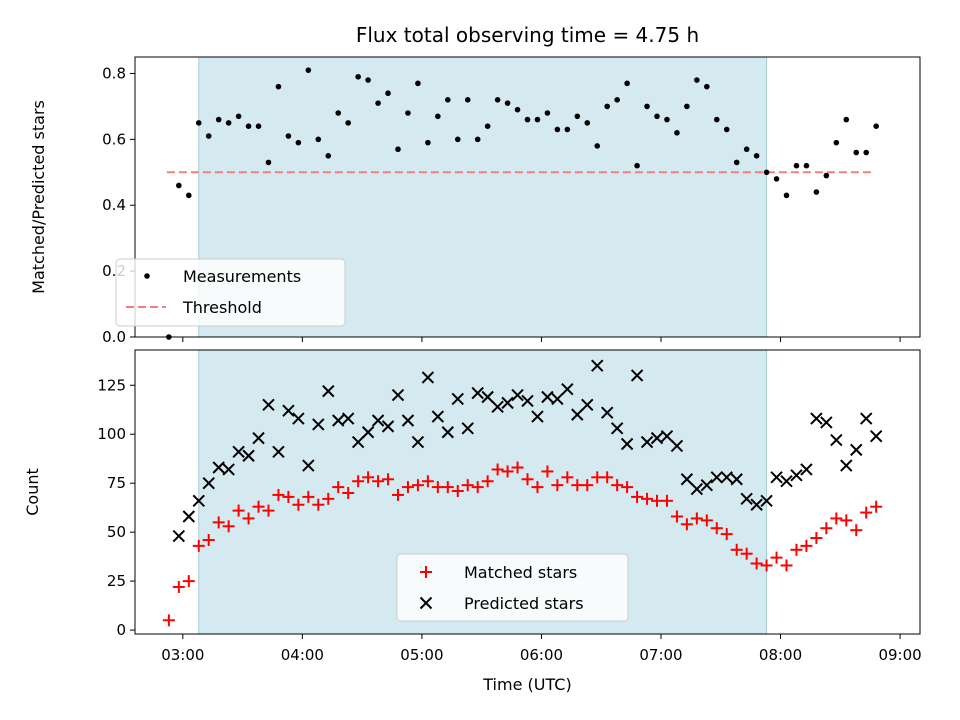 The width and height of the screenshot is (960, 720). I want to click on legend-bottom: Matched stars Predicted stars, so click(512, 587).